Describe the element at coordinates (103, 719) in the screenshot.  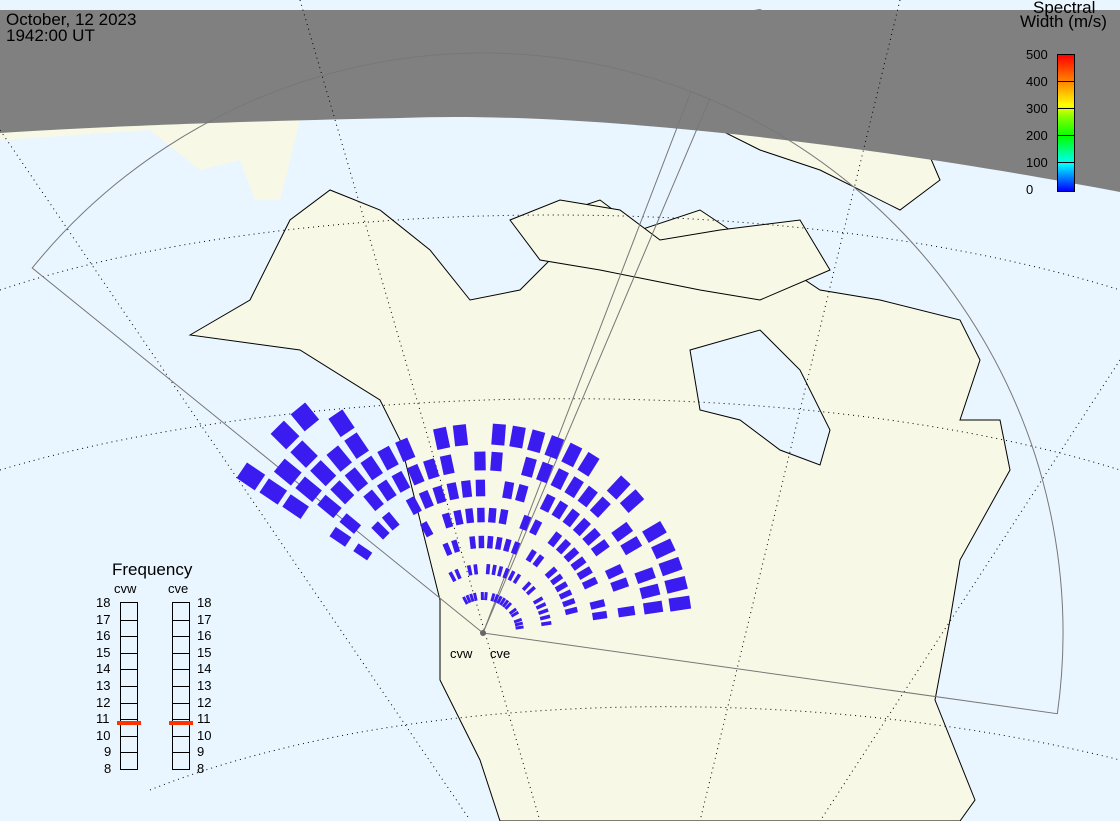
I see `frequency-tick: 11` at that location.